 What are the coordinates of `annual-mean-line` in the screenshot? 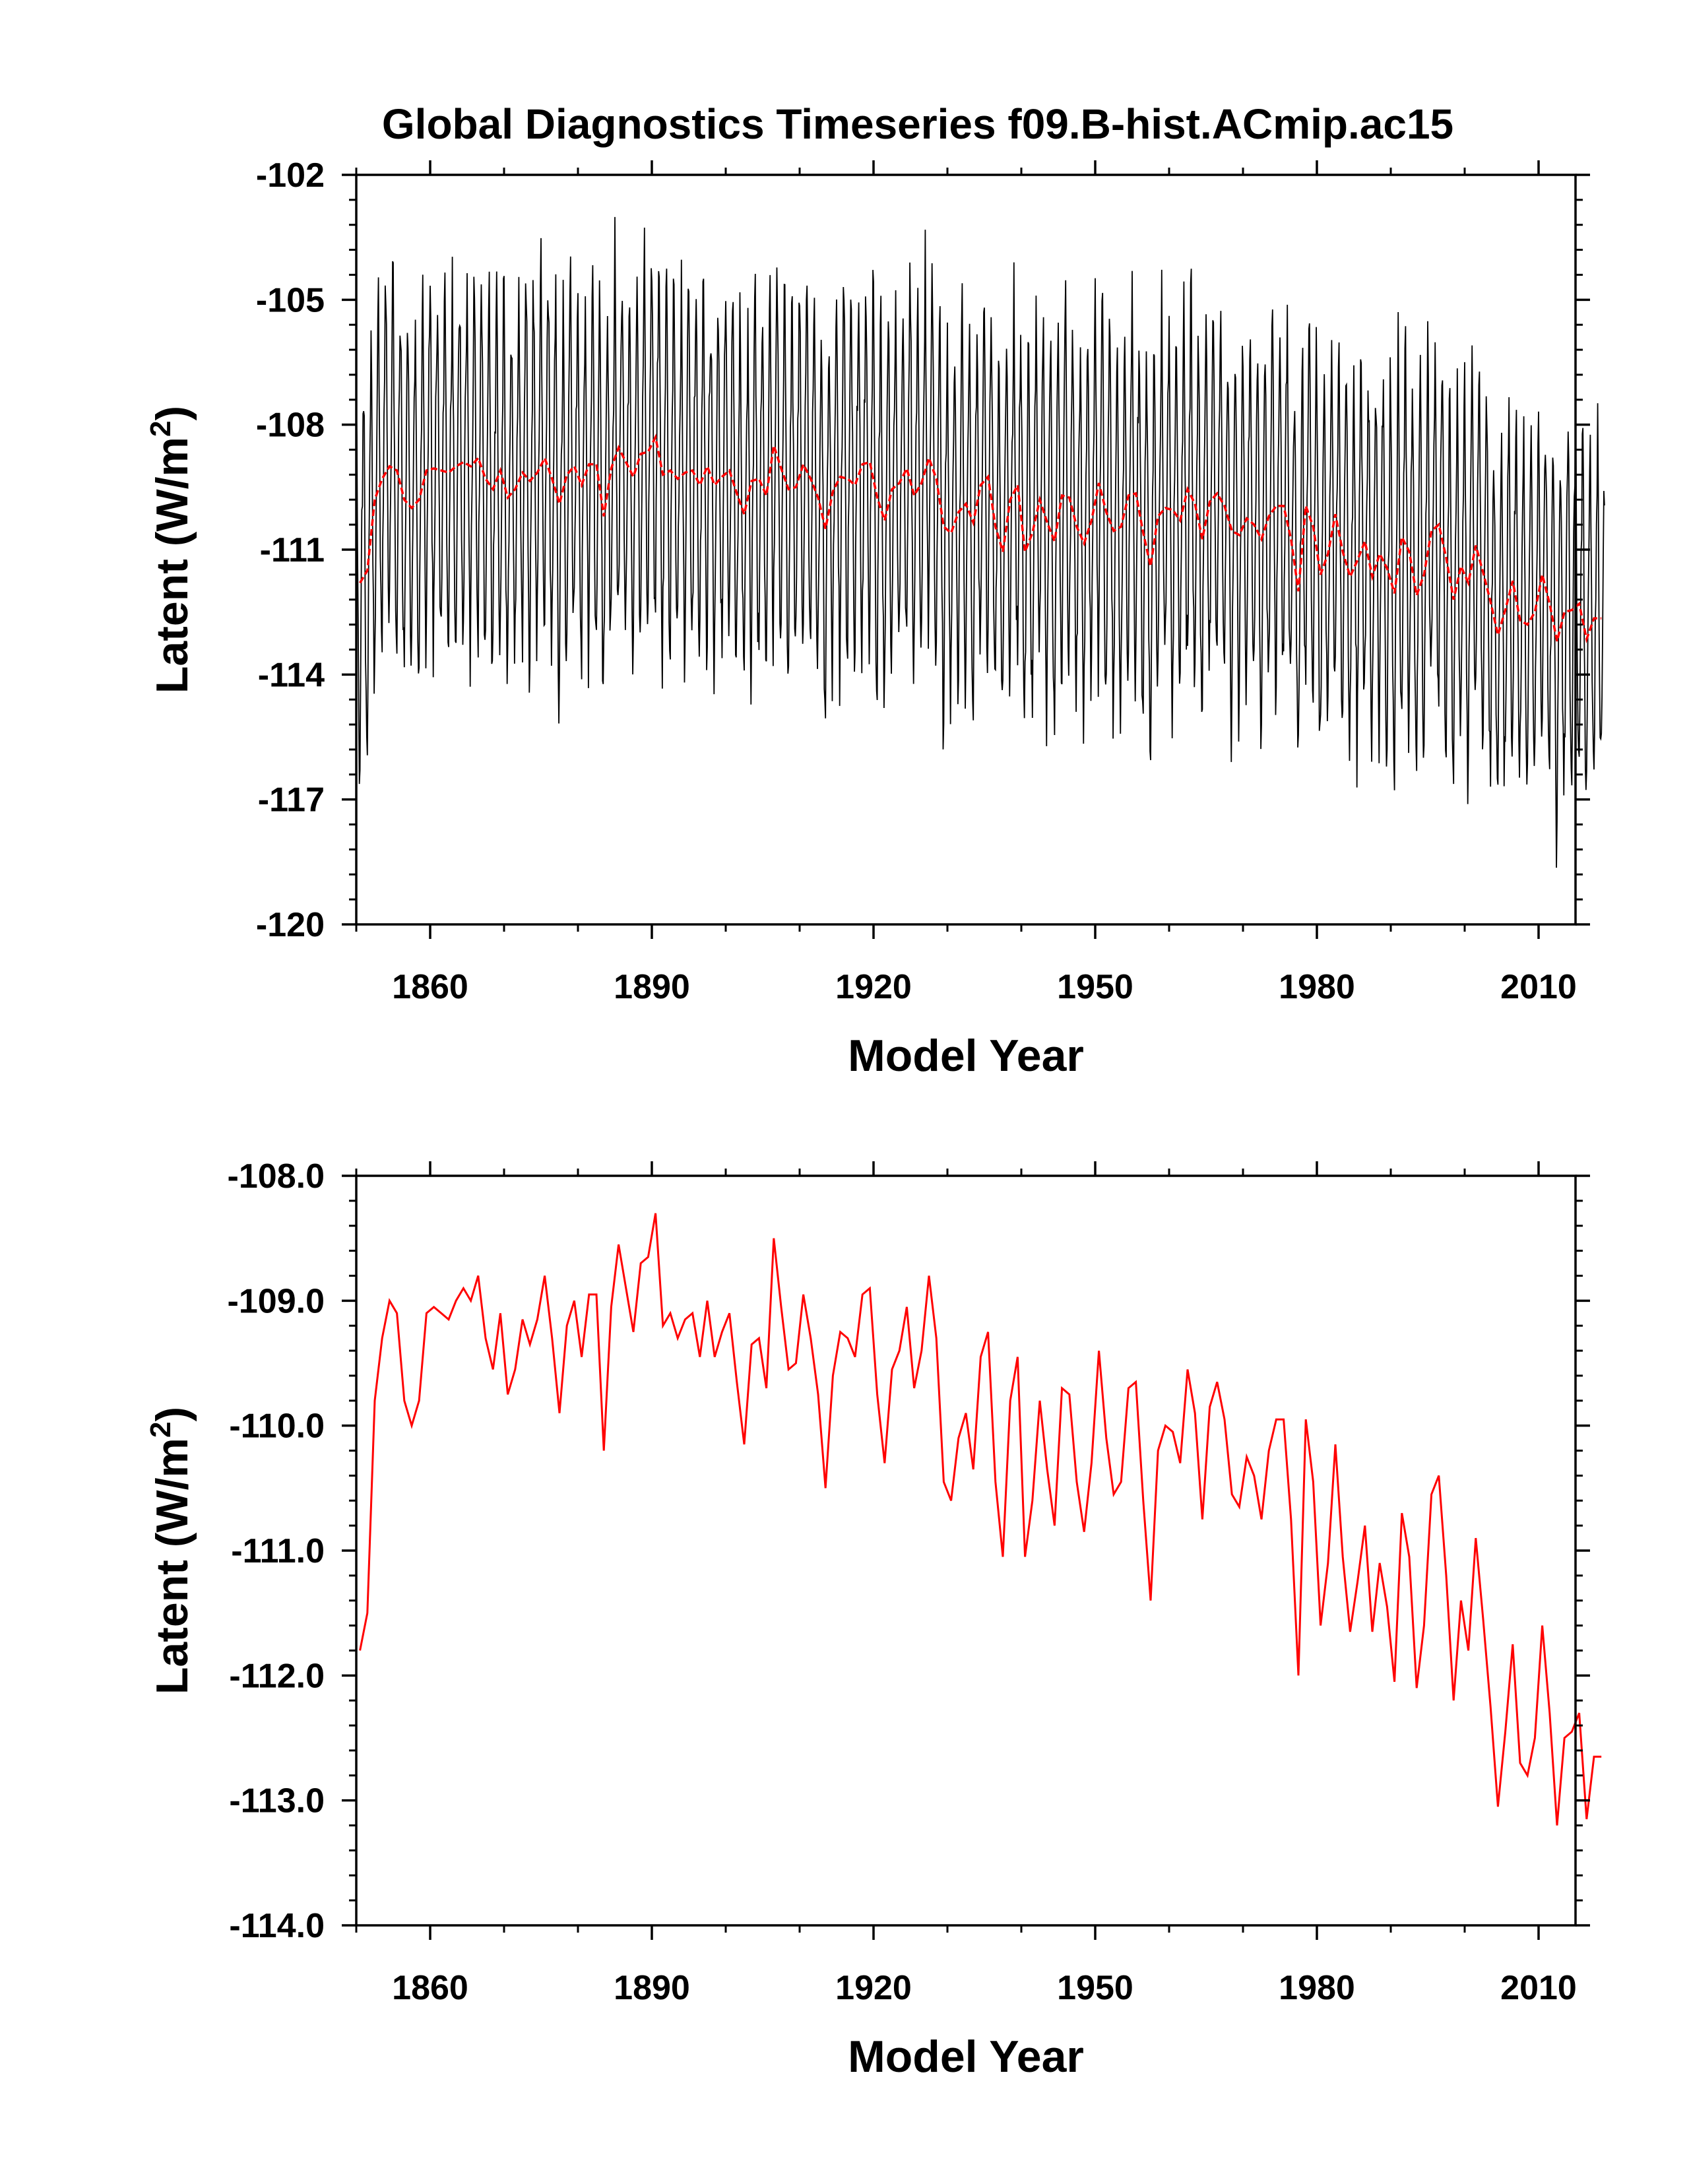 It's located at (981, 539).